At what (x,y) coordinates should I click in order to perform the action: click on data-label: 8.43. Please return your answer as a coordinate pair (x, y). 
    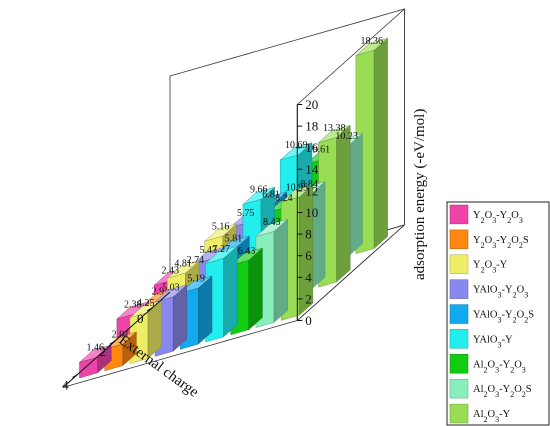
    Looking at the image, I should click on (272, 222).